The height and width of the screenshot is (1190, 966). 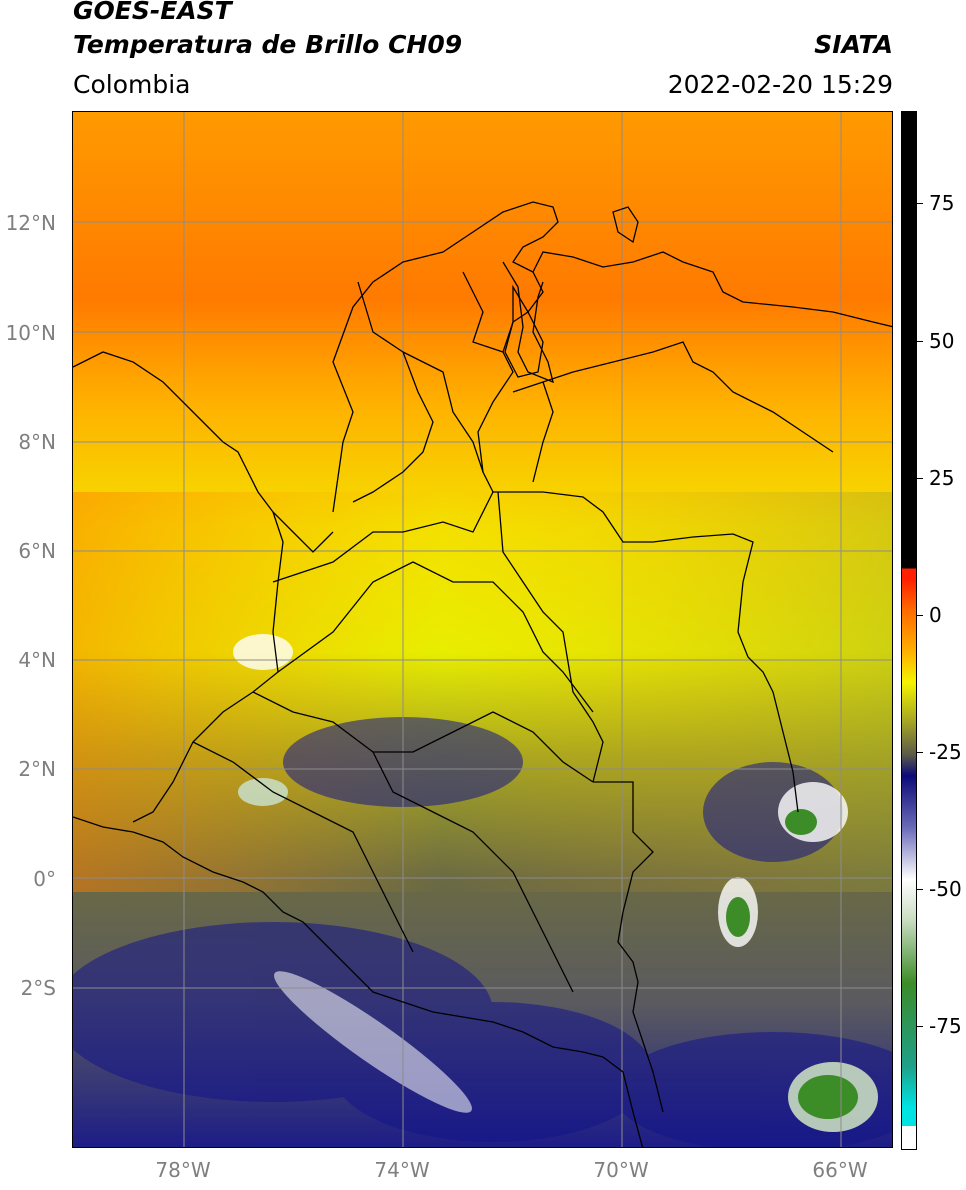 I want to click on lat-label-6N: 6°N, so click(x=37, y=551).